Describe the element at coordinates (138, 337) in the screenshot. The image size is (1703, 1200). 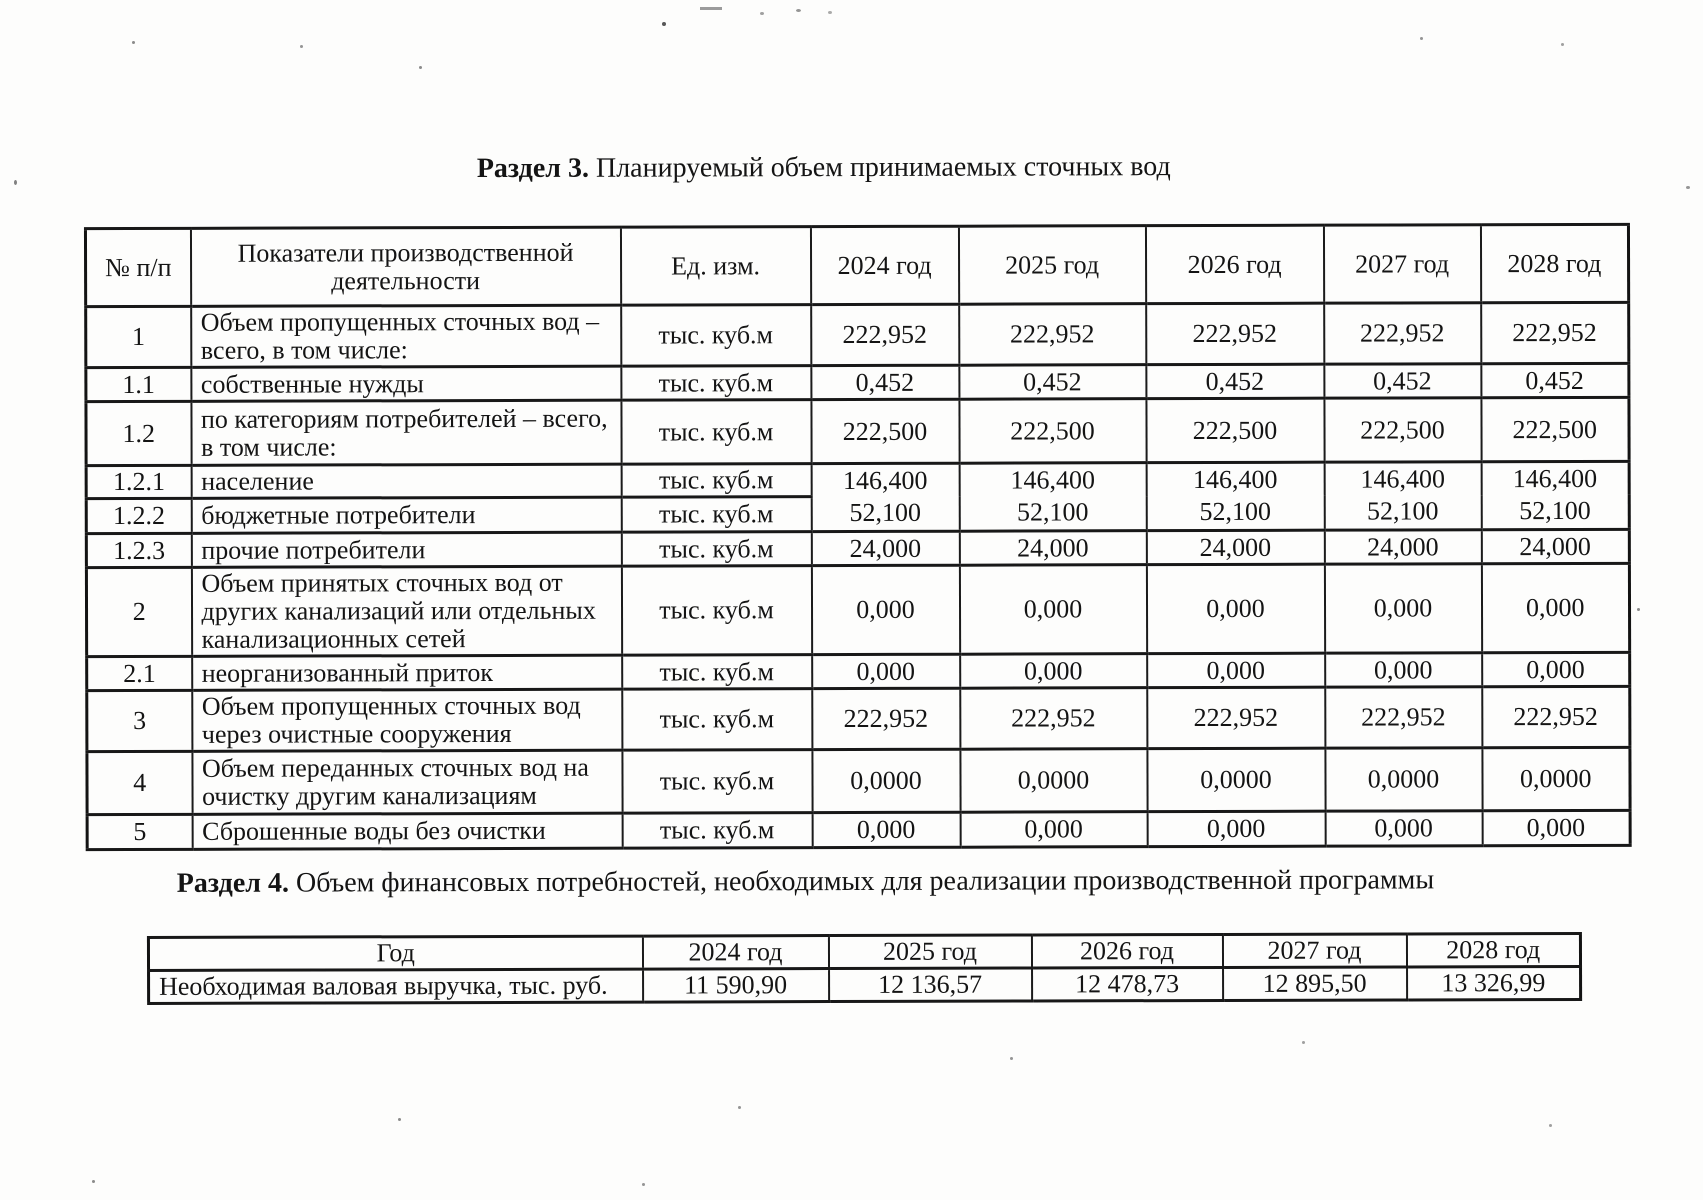
I see `row-number-cell: 1` at that location.